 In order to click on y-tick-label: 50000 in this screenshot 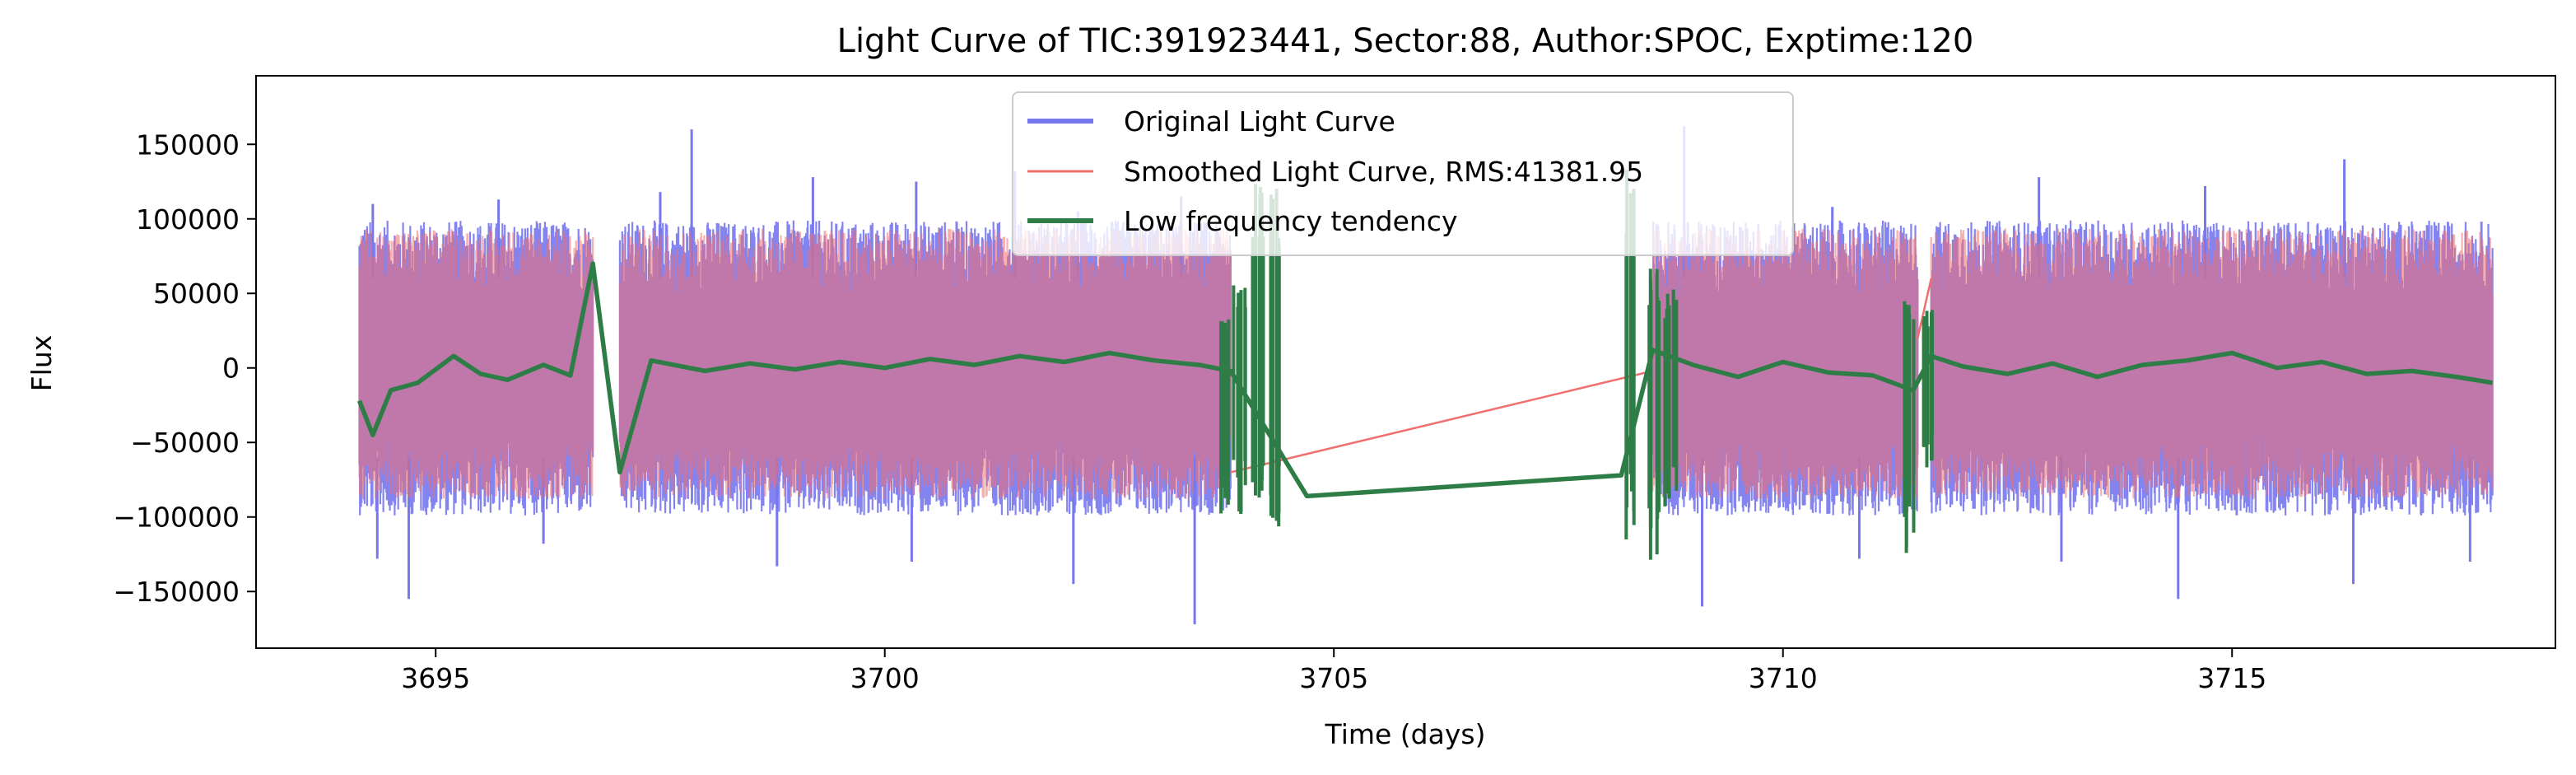, I will do `click(196, 294)`.